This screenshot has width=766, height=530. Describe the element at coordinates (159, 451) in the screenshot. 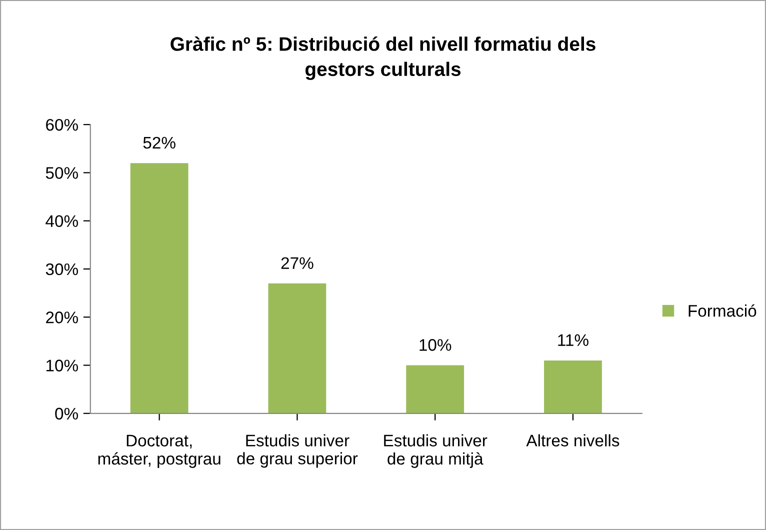

I see `x-tick-label: Doctorat, máster, postgrau` at that location.